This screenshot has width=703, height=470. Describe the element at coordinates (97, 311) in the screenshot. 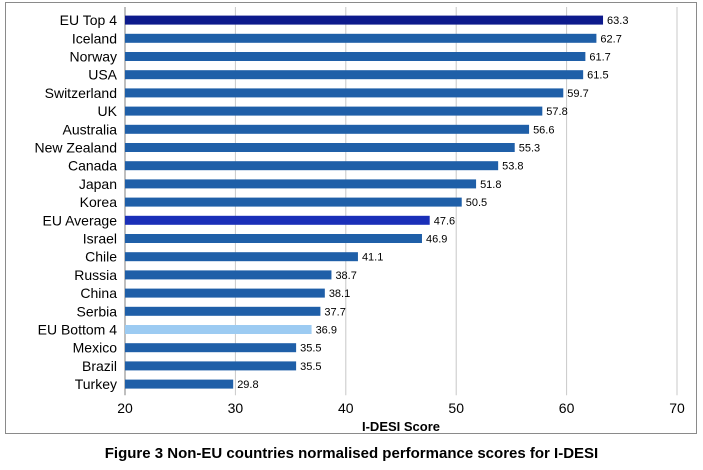

I see `category-label: Serbia` at that location.